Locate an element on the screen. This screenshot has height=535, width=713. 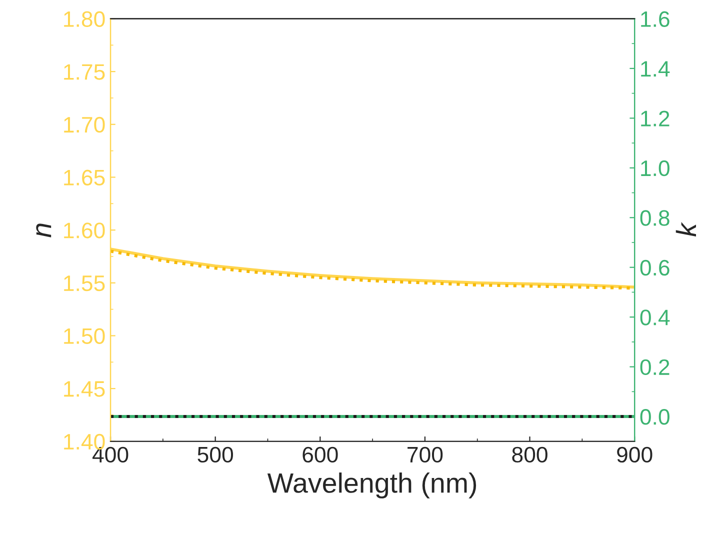
y-tick-label: 1.45 is located at coordinates (84, 389).